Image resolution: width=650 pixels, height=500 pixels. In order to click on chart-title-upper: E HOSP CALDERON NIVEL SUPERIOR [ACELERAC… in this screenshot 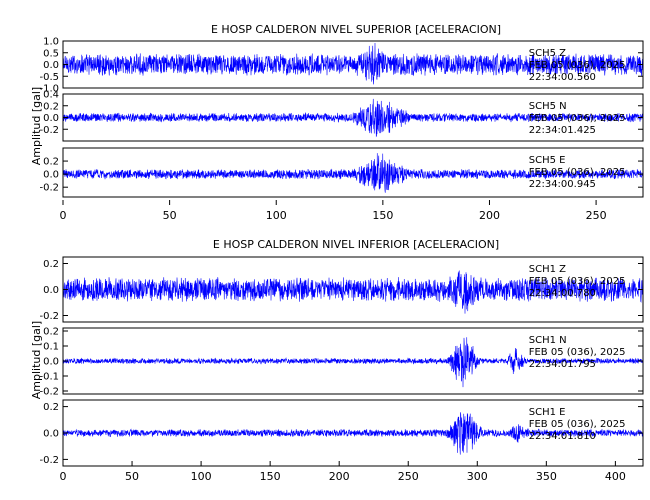, I will do `click(356, 29)`.